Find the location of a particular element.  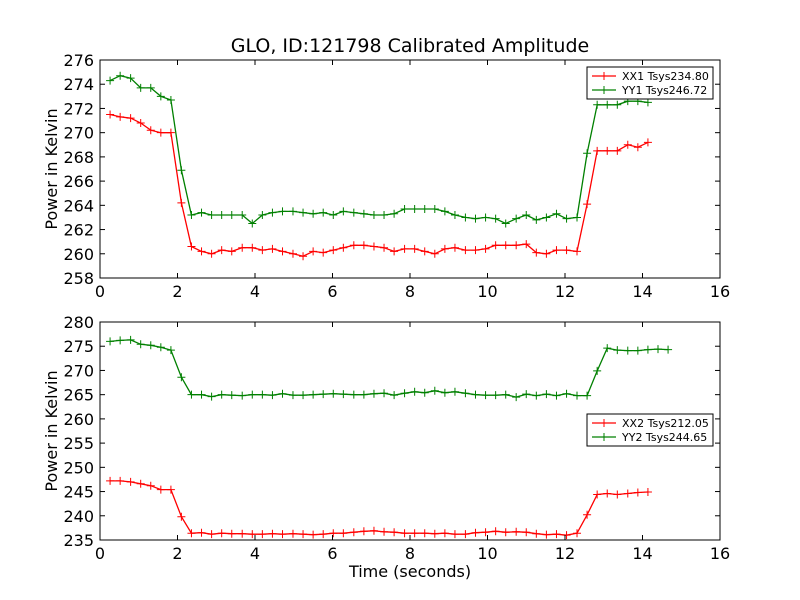

legend-label: YY2 Tsys244.65 is located at coordinates (664, 437).